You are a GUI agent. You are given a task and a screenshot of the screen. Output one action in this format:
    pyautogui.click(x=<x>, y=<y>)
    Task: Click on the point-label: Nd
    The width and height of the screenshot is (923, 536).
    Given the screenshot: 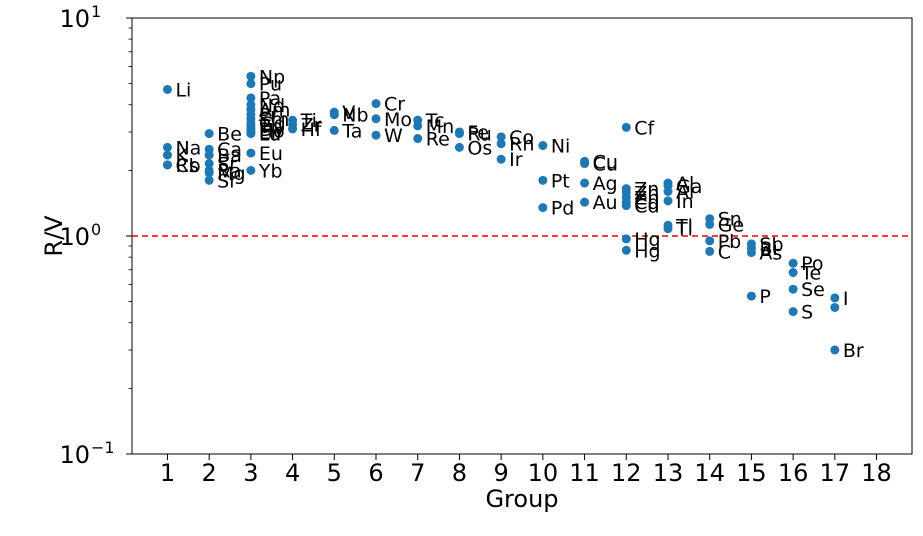 What is the action you would take?
    pyautogui.click(x=272, y=106)
    